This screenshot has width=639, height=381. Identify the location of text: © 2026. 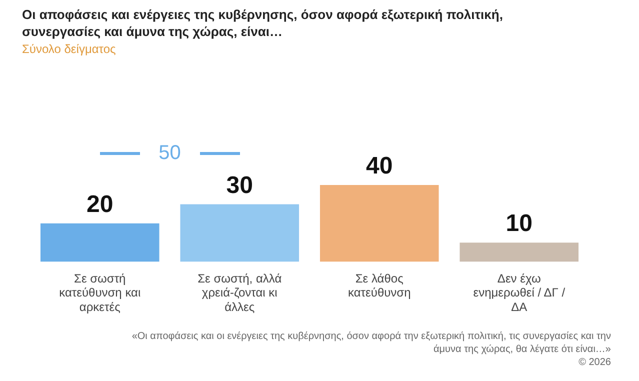
(594, 362).